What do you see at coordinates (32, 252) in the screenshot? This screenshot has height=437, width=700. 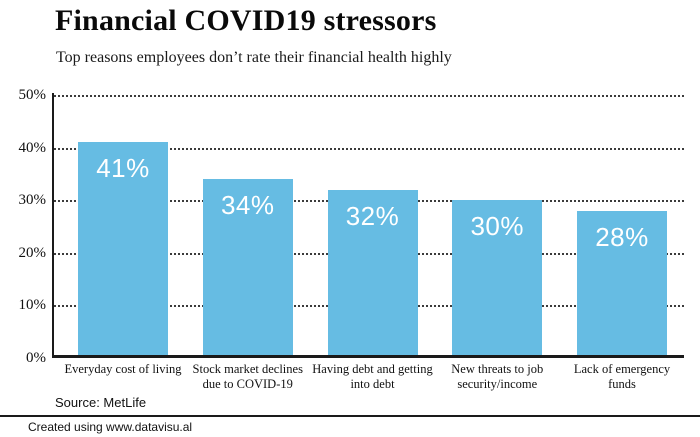 I see `y-axis-tick-label: 20%` at bounding box center [32, 252].